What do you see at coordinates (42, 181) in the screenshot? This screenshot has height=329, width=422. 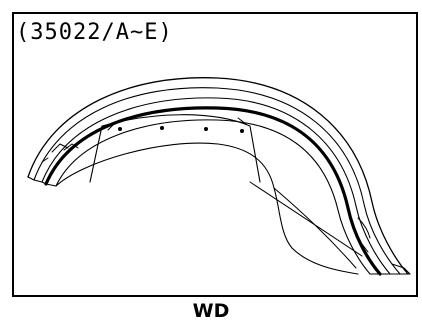 I see `fender-front-end` at bounding box center [42, 181].